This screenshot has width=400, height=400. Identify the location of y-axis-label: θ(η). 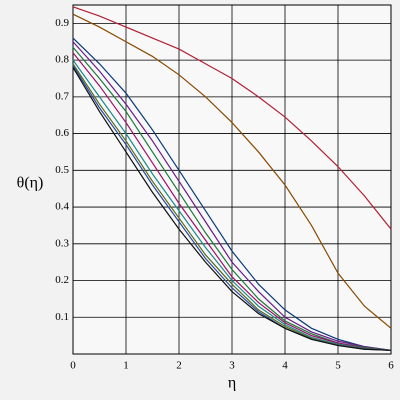
(30, 183).